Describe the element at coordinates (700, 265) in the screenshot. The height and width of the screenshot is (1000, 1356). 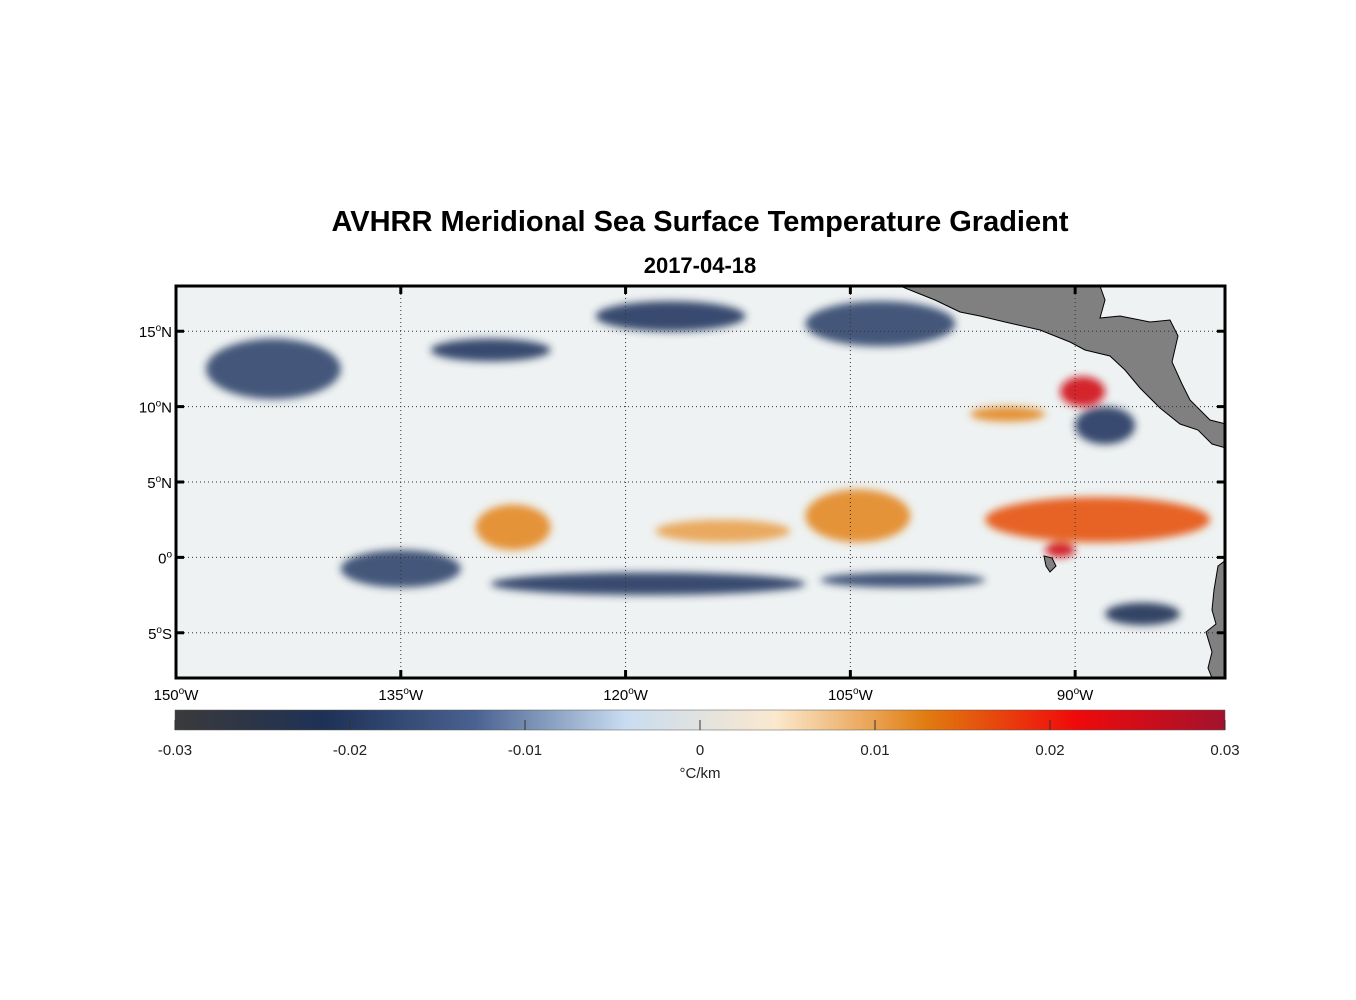
I see `chart-subtitle: 2017-04-18` at that location.